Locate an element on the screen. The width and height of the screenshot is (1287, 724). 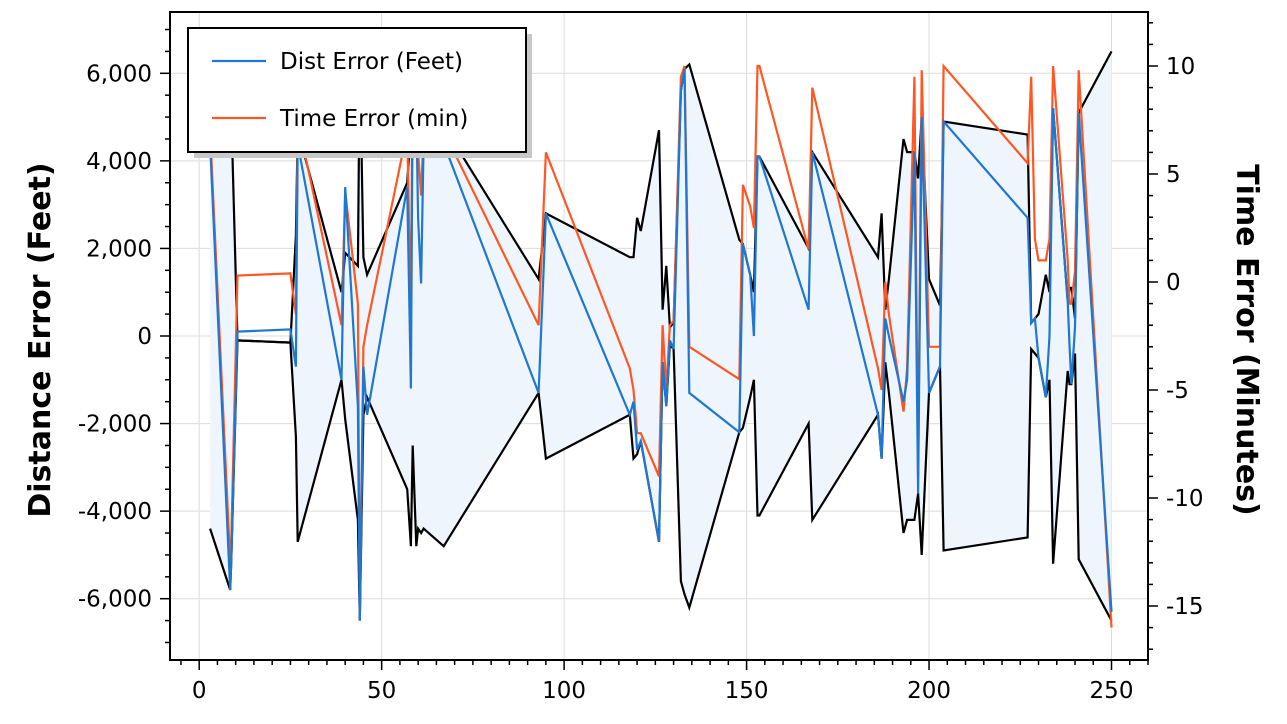
y-axis-right: -15 -10 -5 0 5 10 is located at coordinates (1176, 336).